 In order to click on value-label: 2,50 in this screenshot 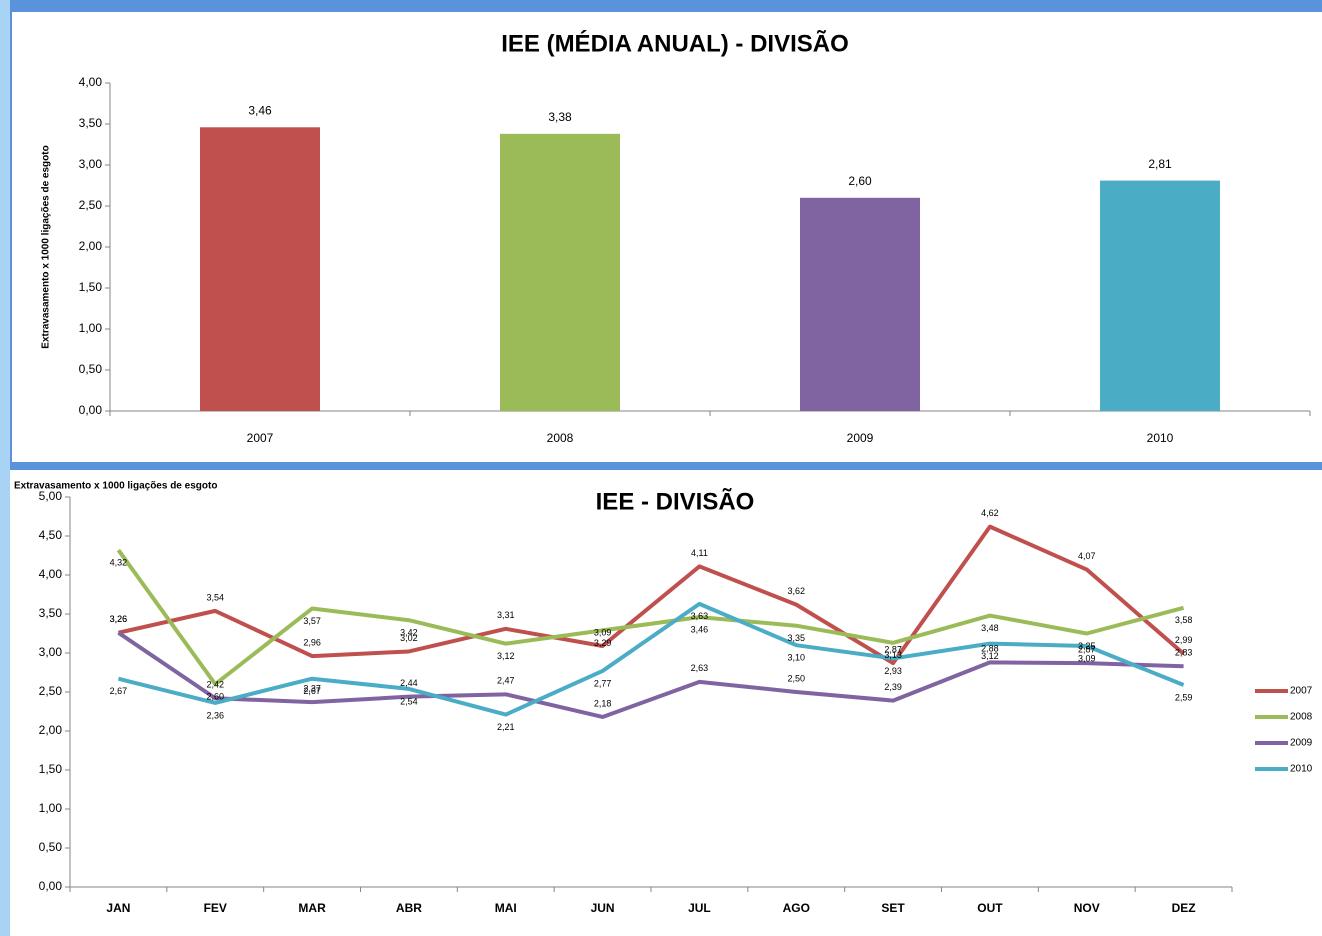, I will do `click(796, 678)`.